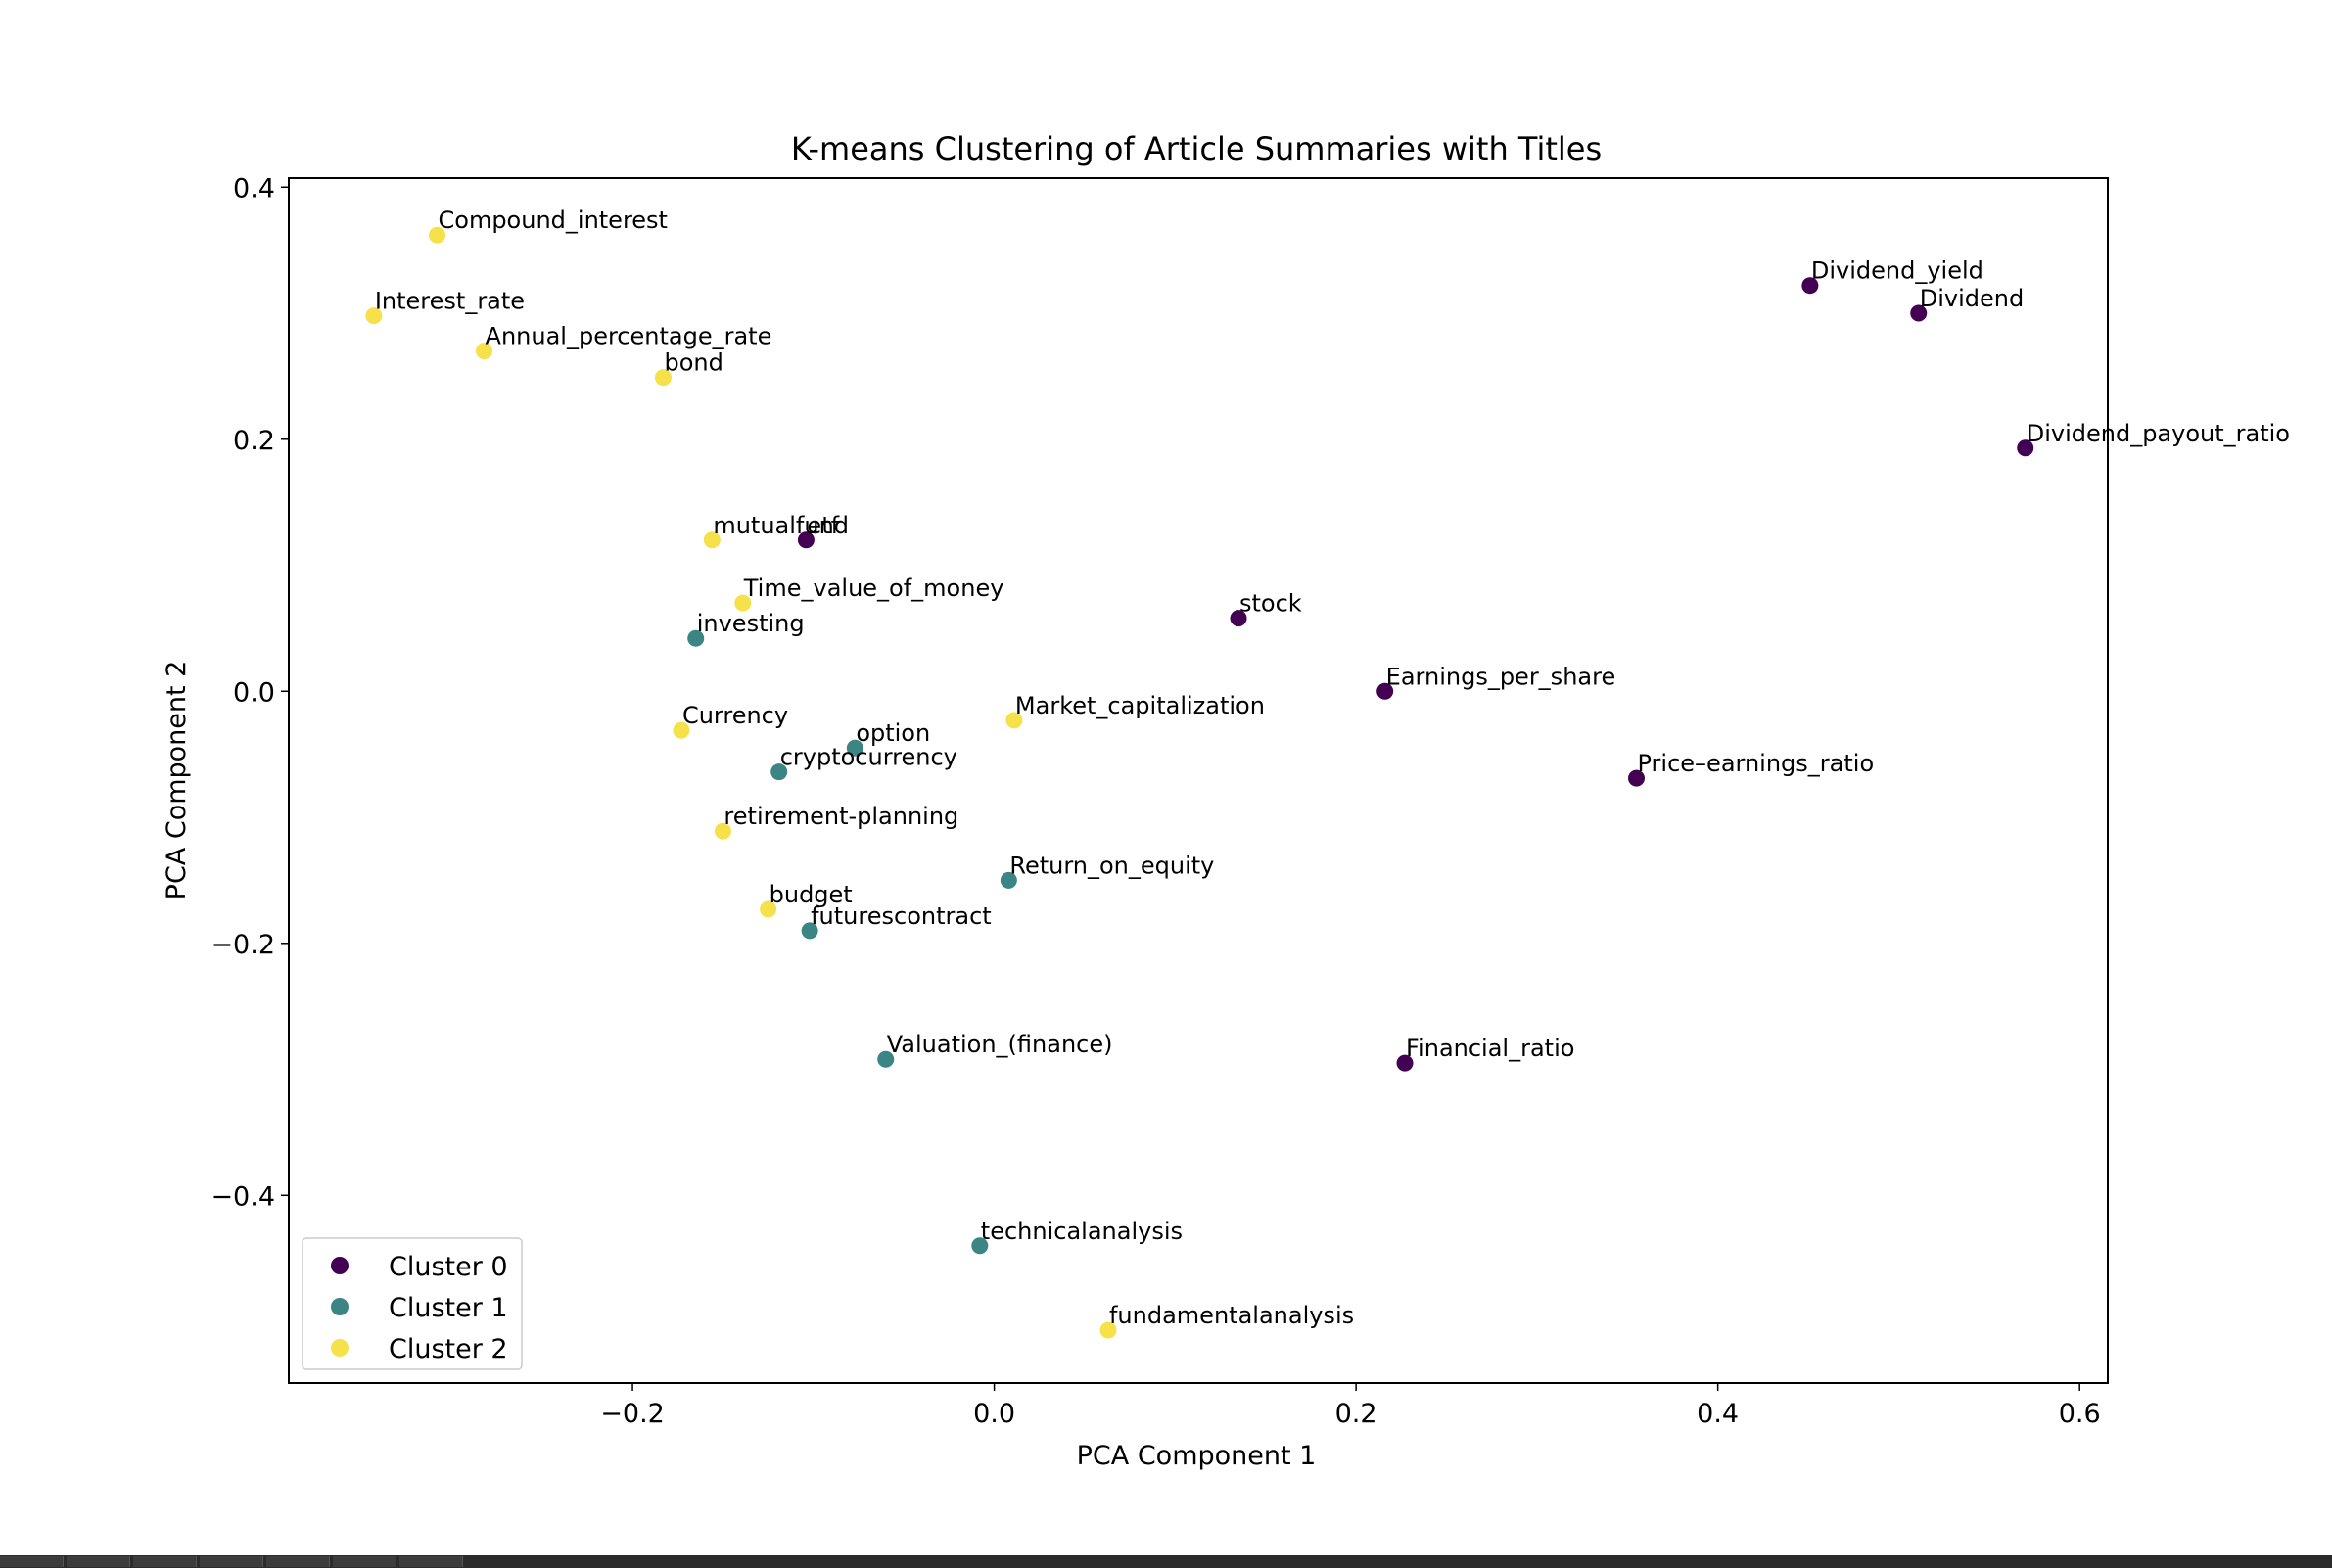 This screenshot has width=2332, height=1568. What do you see at coordinates (242, 945) in the screenshot?
I see `y-tick-label: −0.2` at bounding box center [242, 945].